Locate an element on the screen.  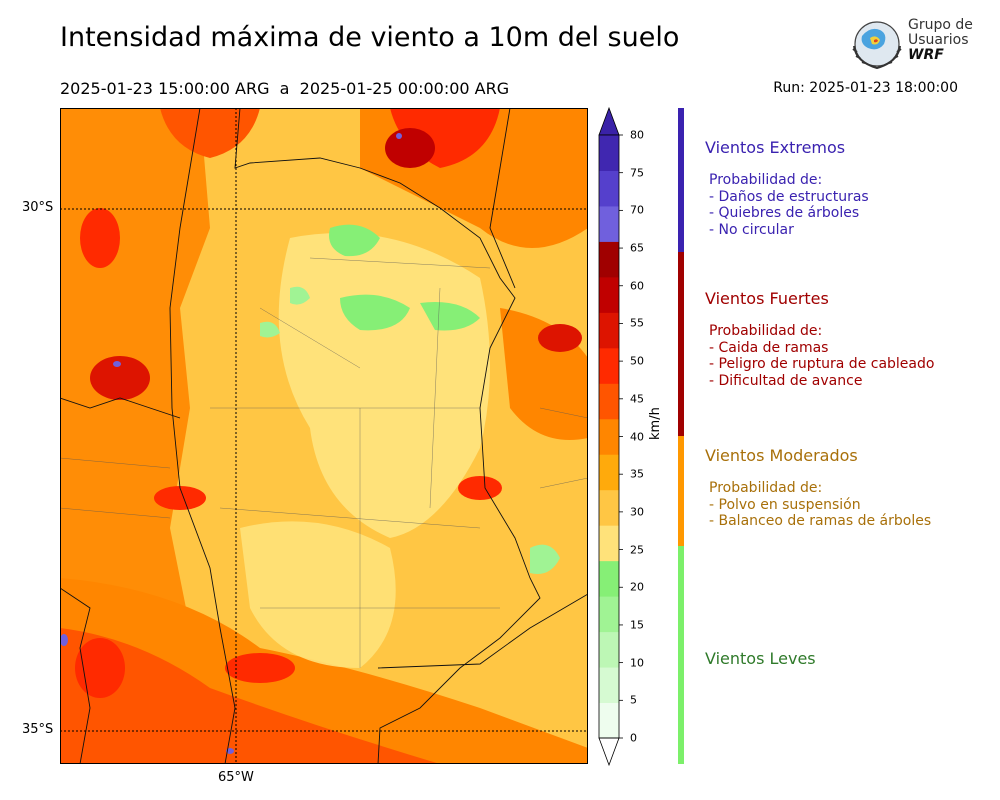
desc-line: - Caida de ramas is located at coordinates (769, 347).